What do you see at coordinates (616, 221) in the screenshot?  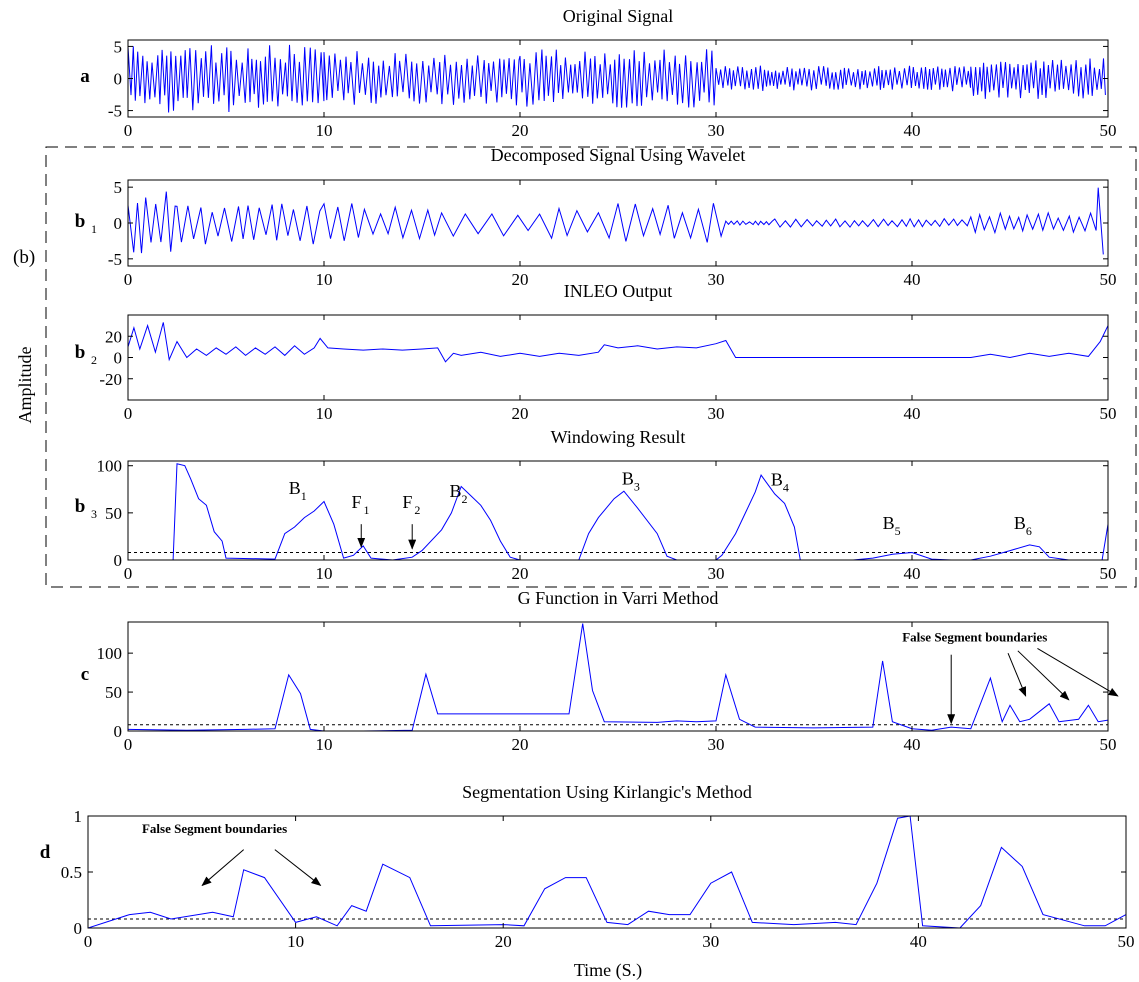 I see `series-line-b1` at bounding box center [616, 221].